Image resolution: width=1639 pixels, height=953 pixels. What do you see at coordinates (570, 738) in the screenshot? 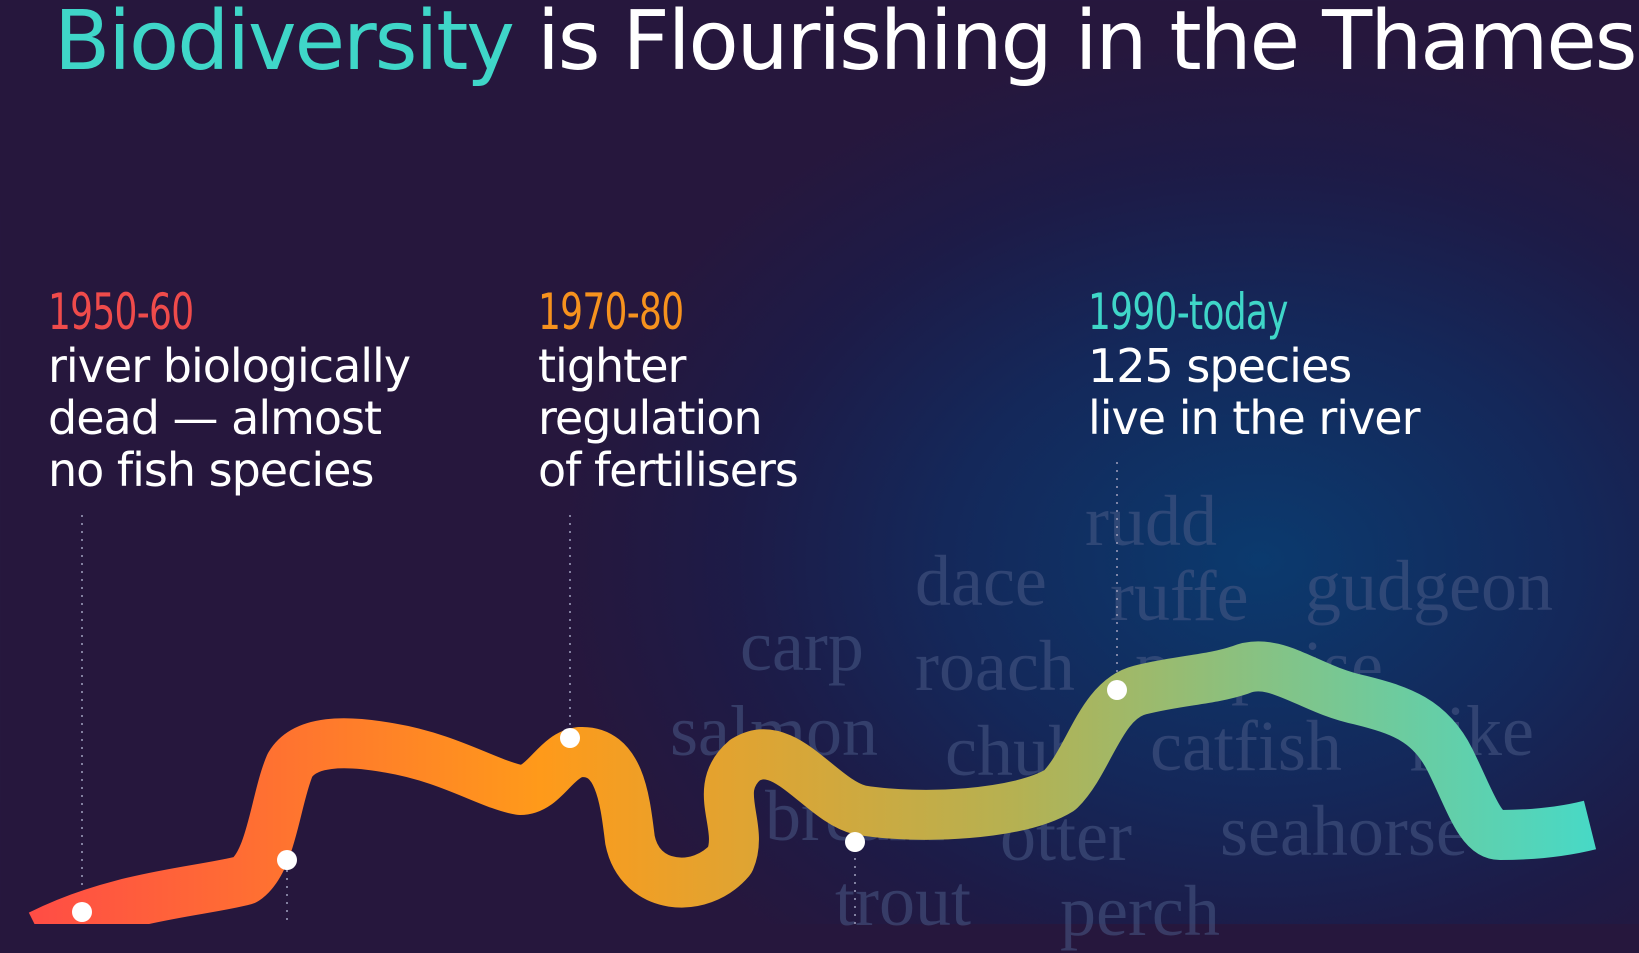
I see `node-1970` at bounding box center [570, 738].